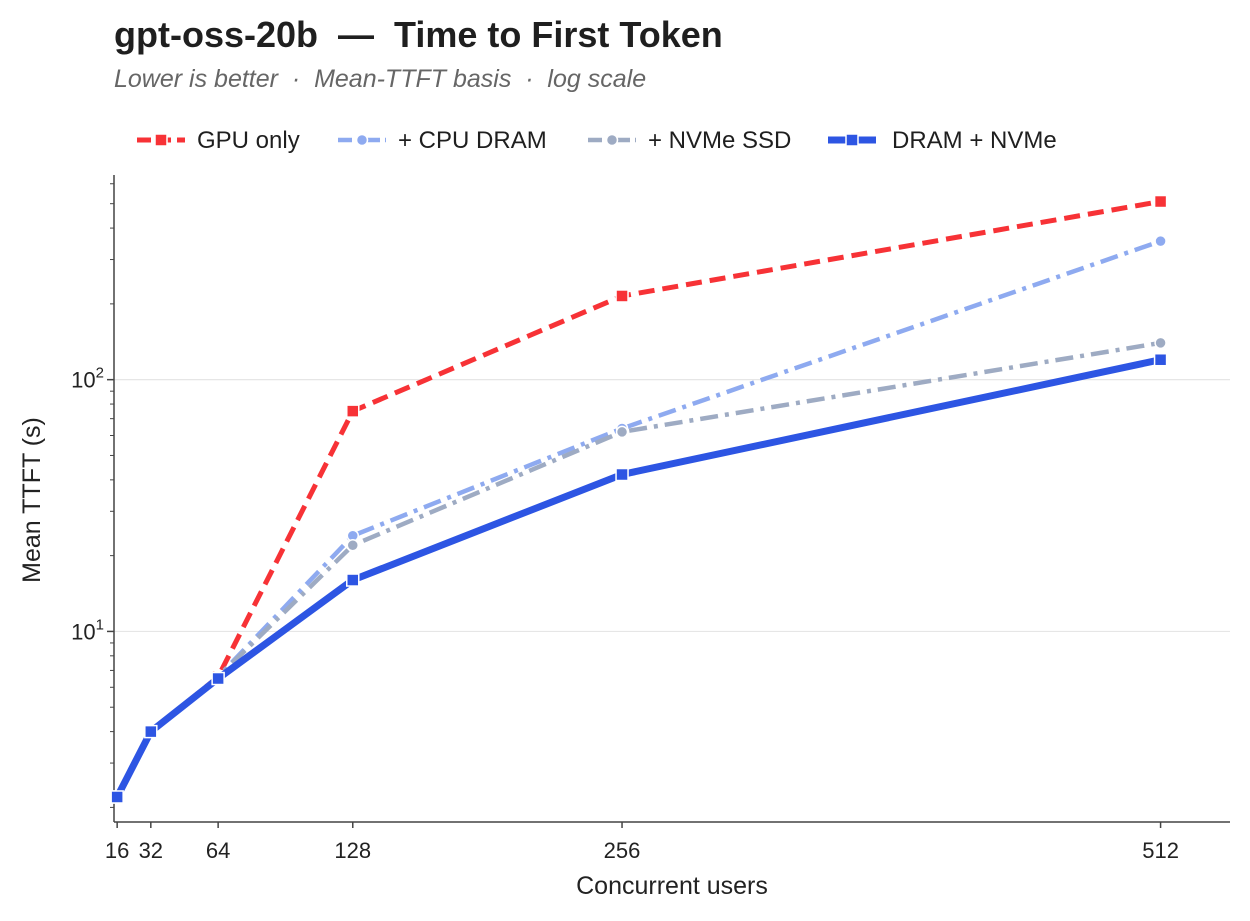 The height and width of the screenshot is (921, 1250). What do you see at coordinates (352, 850) in the screenshot?
I see `x-tick-label: 128` at bounding box center [352, 850].